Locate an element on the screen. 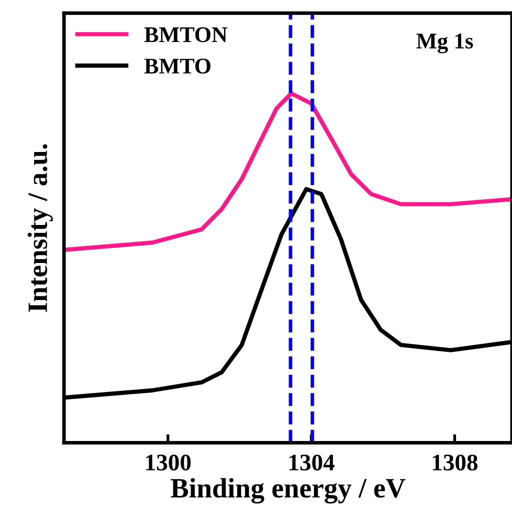 The width and height of the screenshot is (512, 524). x-tick-label: 1300 is located at coordinates (168, 462).